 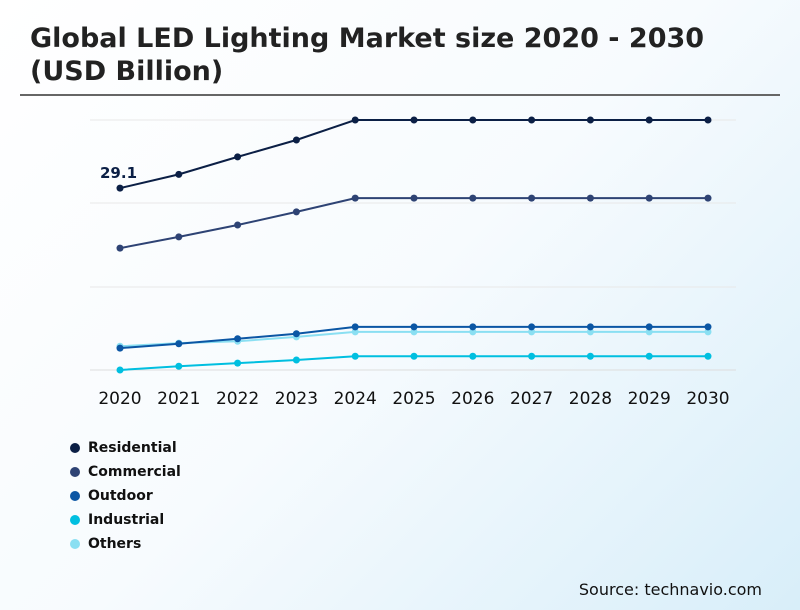 I want to click on legend-item: Residential, so click(x=125, y=448).